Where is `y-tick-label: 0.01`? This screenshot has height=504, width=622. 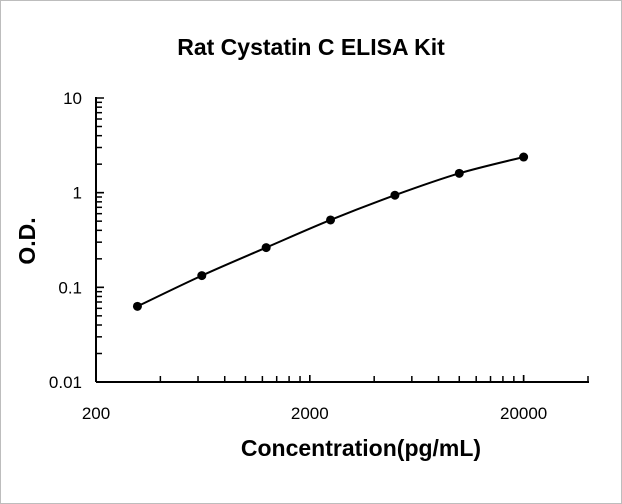 y-tick-label: 0.01 is located at coordinates (65, 382).